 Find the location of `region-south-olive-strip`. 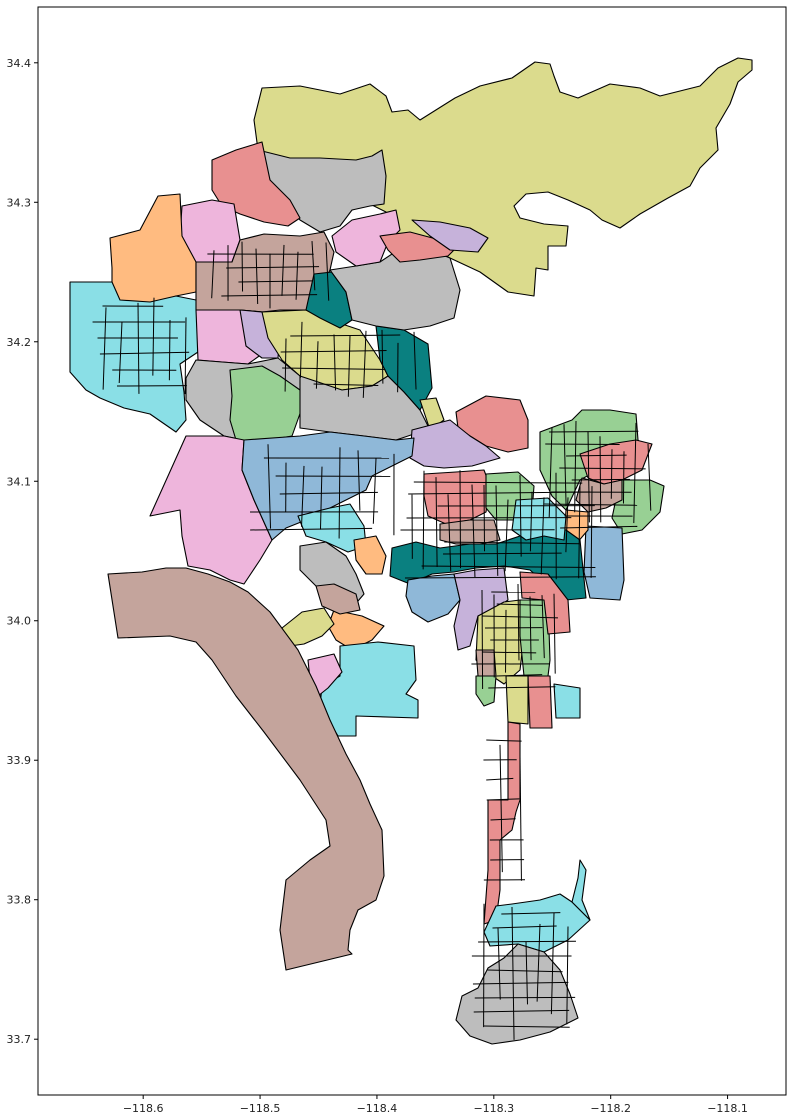

region-south-olive-strip is located at coordinates (517, 700).